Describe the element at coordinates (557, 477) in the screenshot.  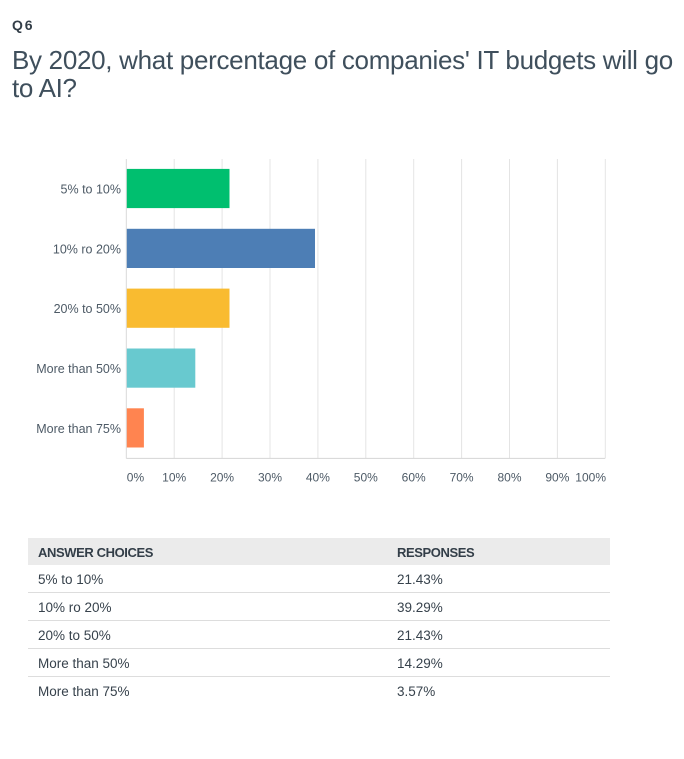
I see `svg-text: 90%` at that location.